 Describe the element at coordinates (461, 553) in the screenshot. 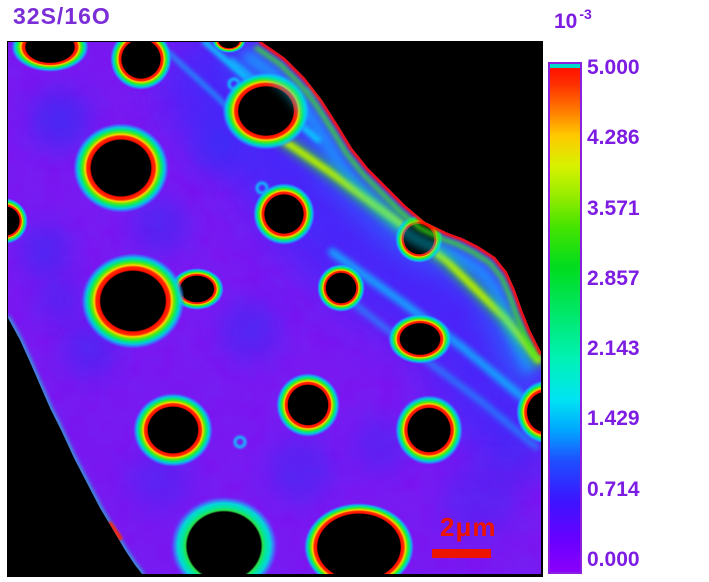

I see `scale-bar` at that location.